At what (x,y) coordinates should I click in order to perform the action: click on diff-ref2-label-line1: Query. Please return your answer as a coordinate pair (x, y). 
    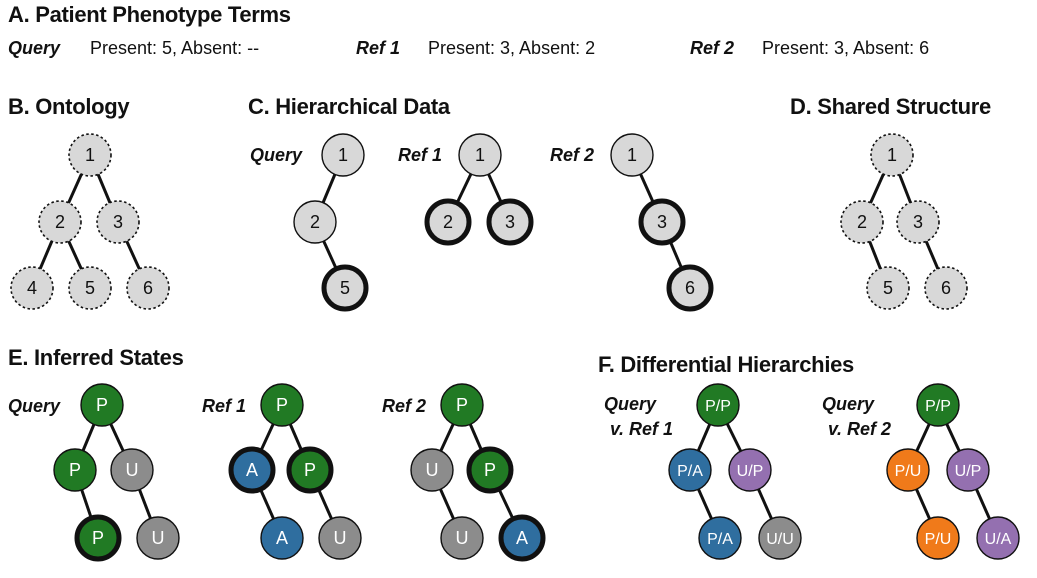
    Looking at the image, I should click on (848, 404).